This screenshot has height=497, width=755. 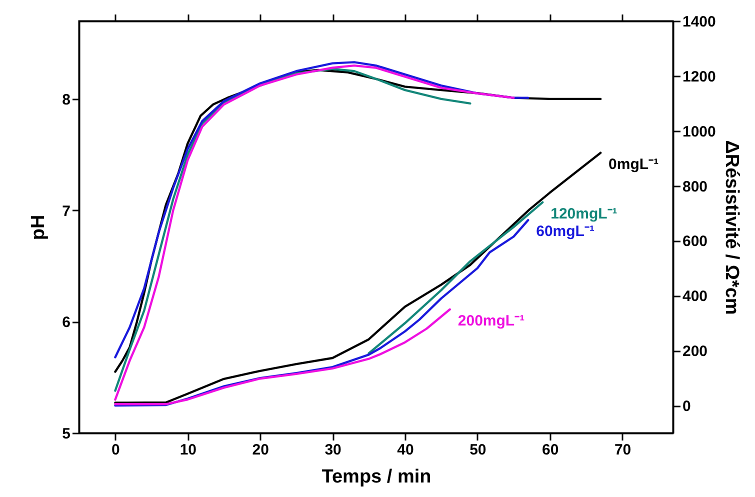 I want to click on y2-tick-label: 1000, so click(x=699, y=131).